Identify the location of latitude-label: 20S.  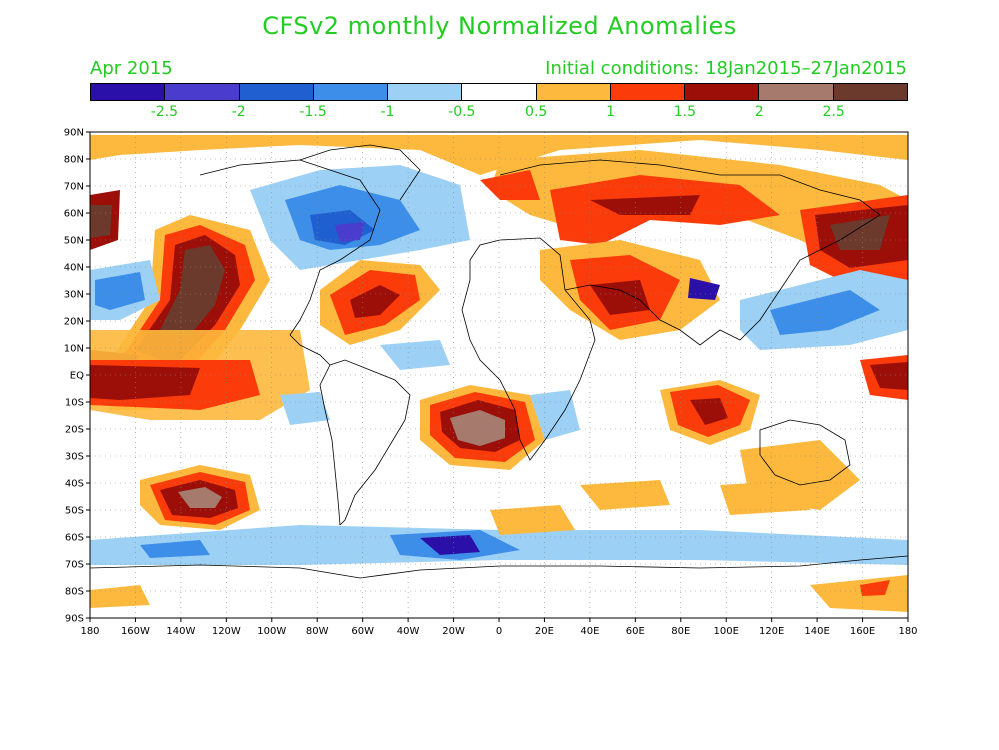
(74, 430).